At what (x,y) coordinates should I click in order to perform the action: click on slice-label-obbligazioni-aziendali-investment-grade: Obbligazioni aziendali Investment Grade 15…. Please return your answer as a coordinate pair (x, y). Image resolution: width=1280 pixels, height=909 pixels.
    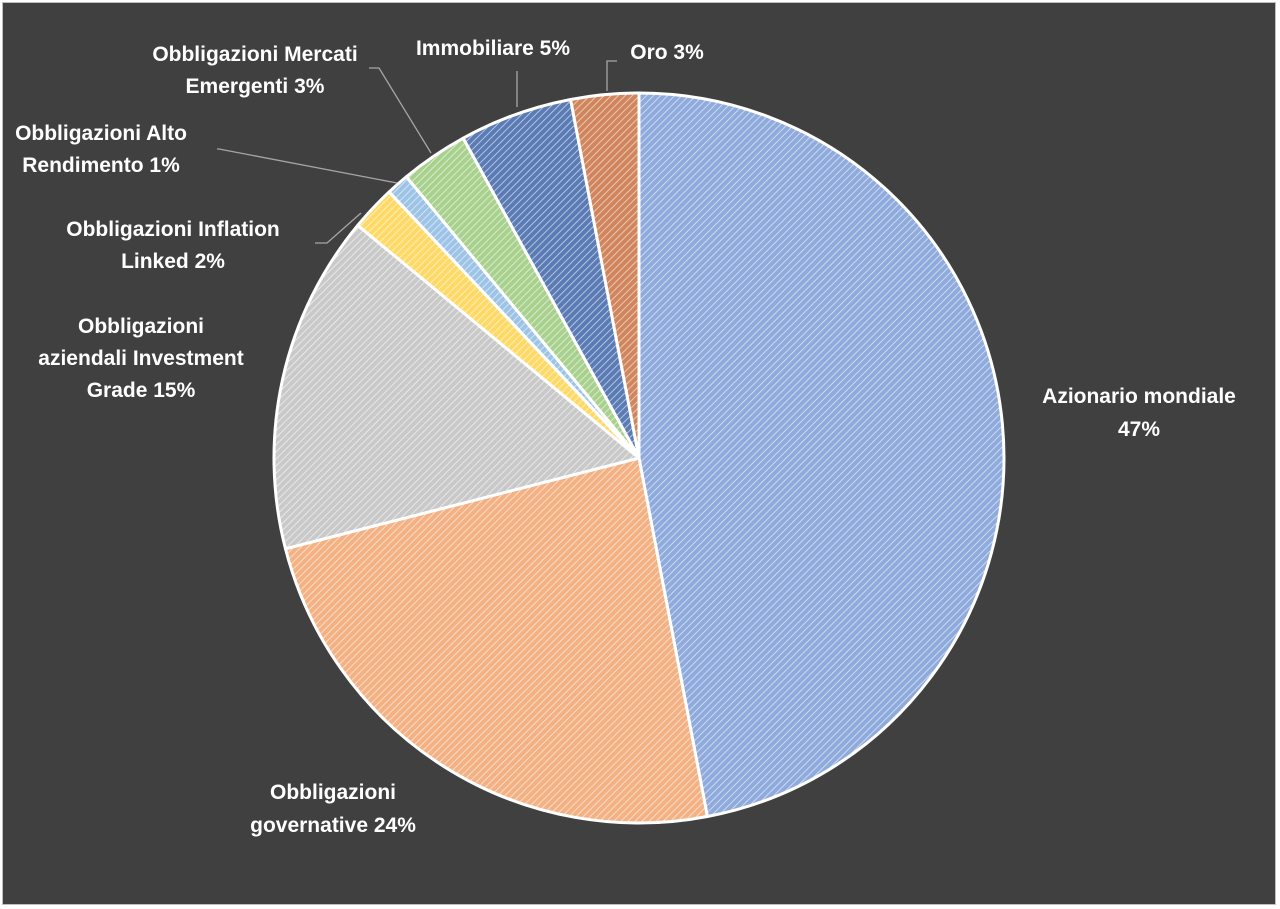
    Looking at the image, I should click on (140, 358).